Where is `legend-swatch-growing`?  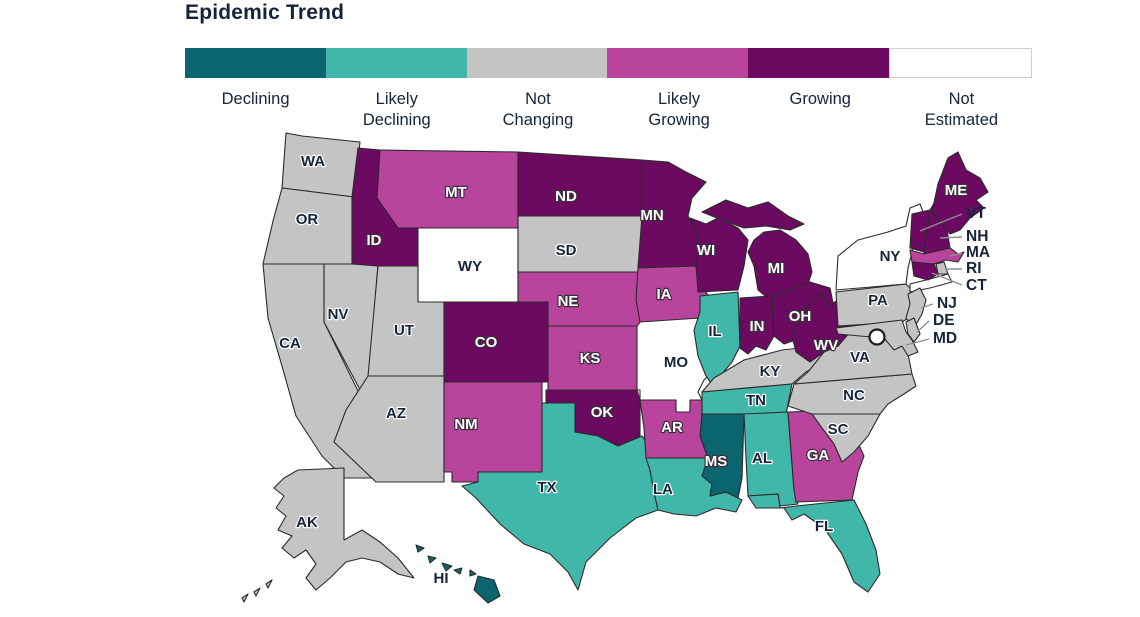
legend-swatch-growing is located at coordinates (819, 63).